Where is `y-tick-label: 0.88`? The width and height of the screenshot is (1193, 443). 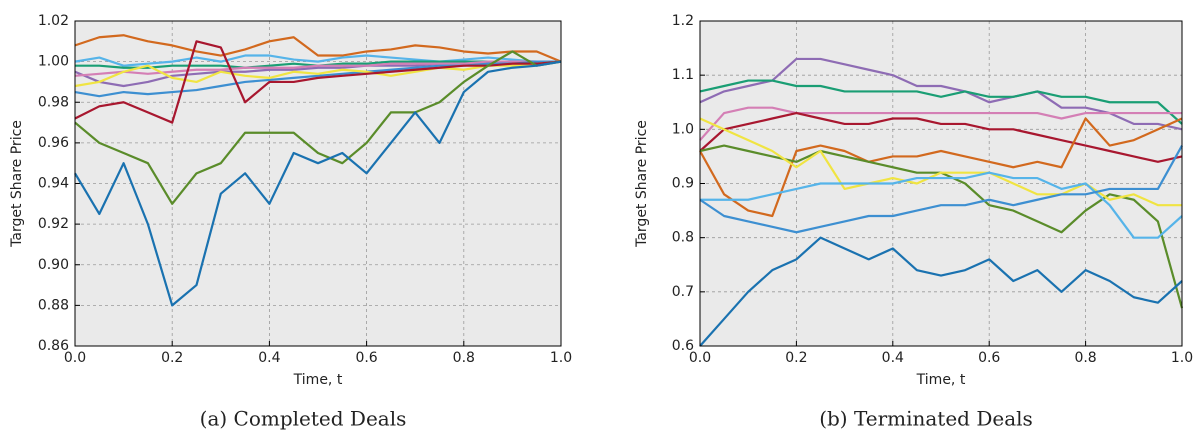
y-tick-label: 0.88 is located at coordinates (53, 305).